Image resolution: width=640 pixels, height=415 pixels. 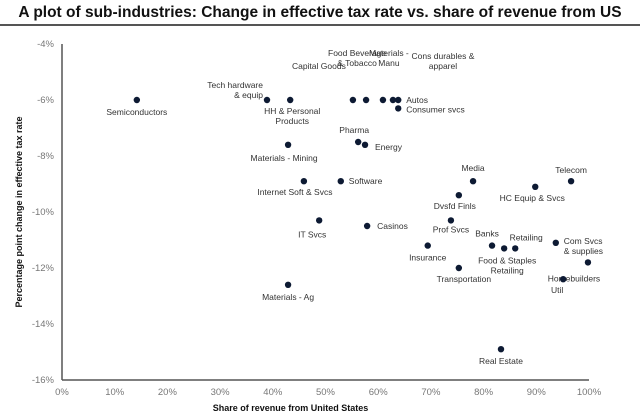 I want to click on data-point-label: IT Svcs, so click(x=312, y=234).